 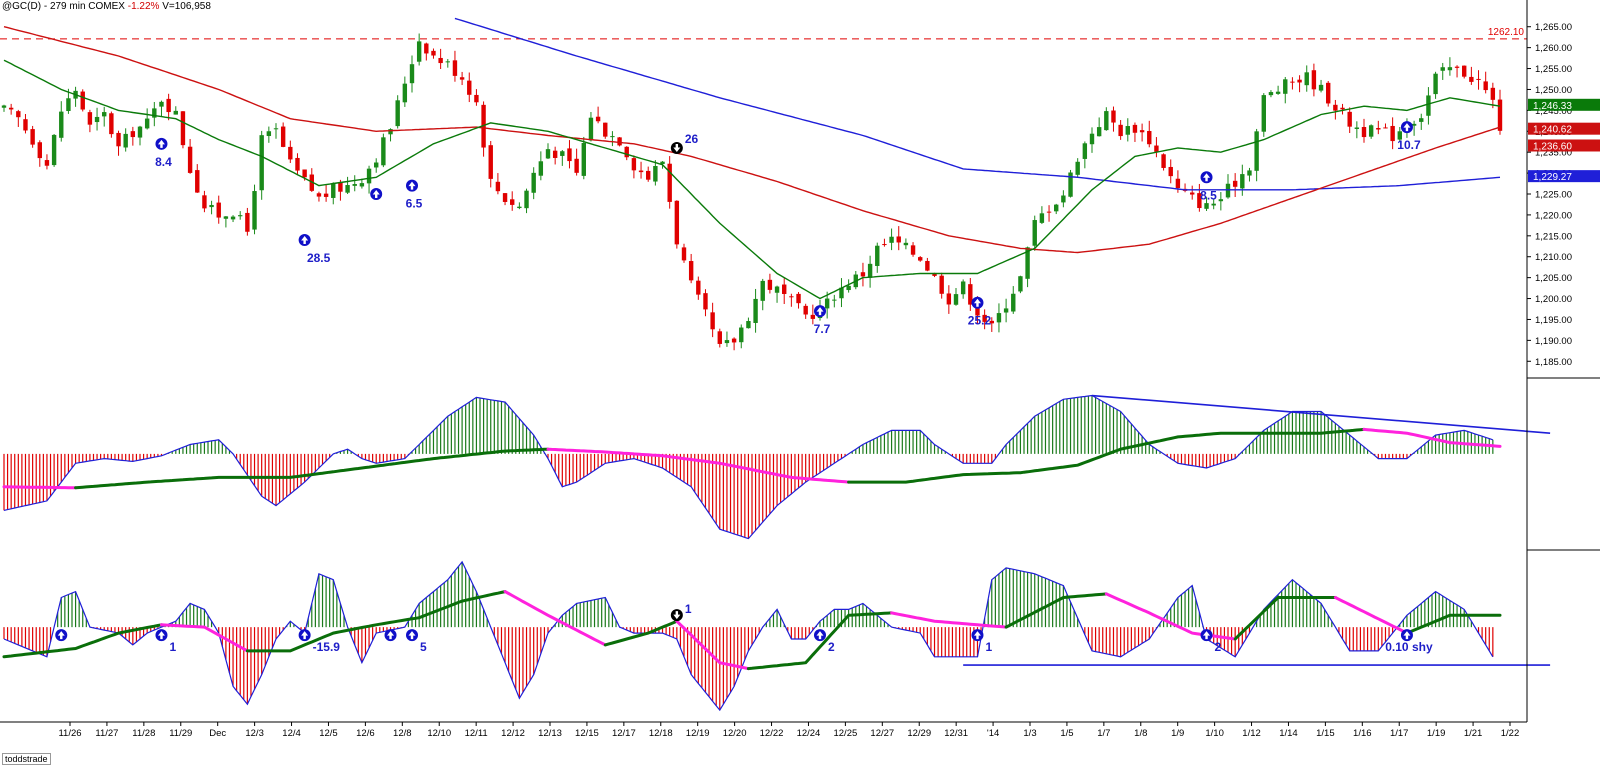 What do you see at coordinates (1553, 320) in the screenshot?
I see `price-tick-label: 1,195.00` at bounding box center [1553, 320].